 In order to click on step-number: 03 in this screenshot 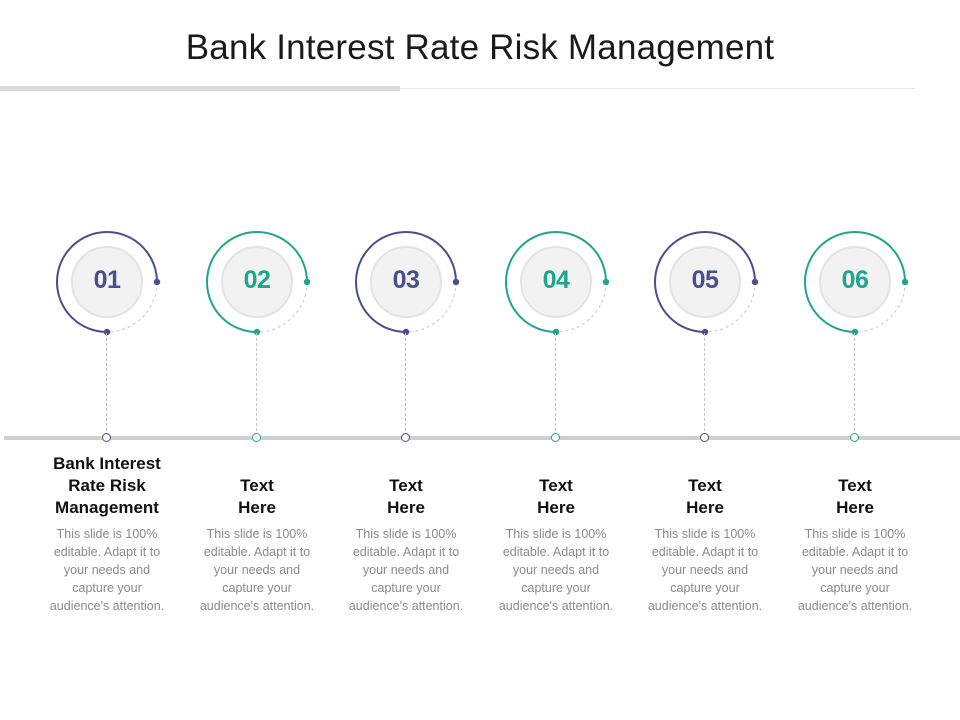, I will do `click(406, 280)`.